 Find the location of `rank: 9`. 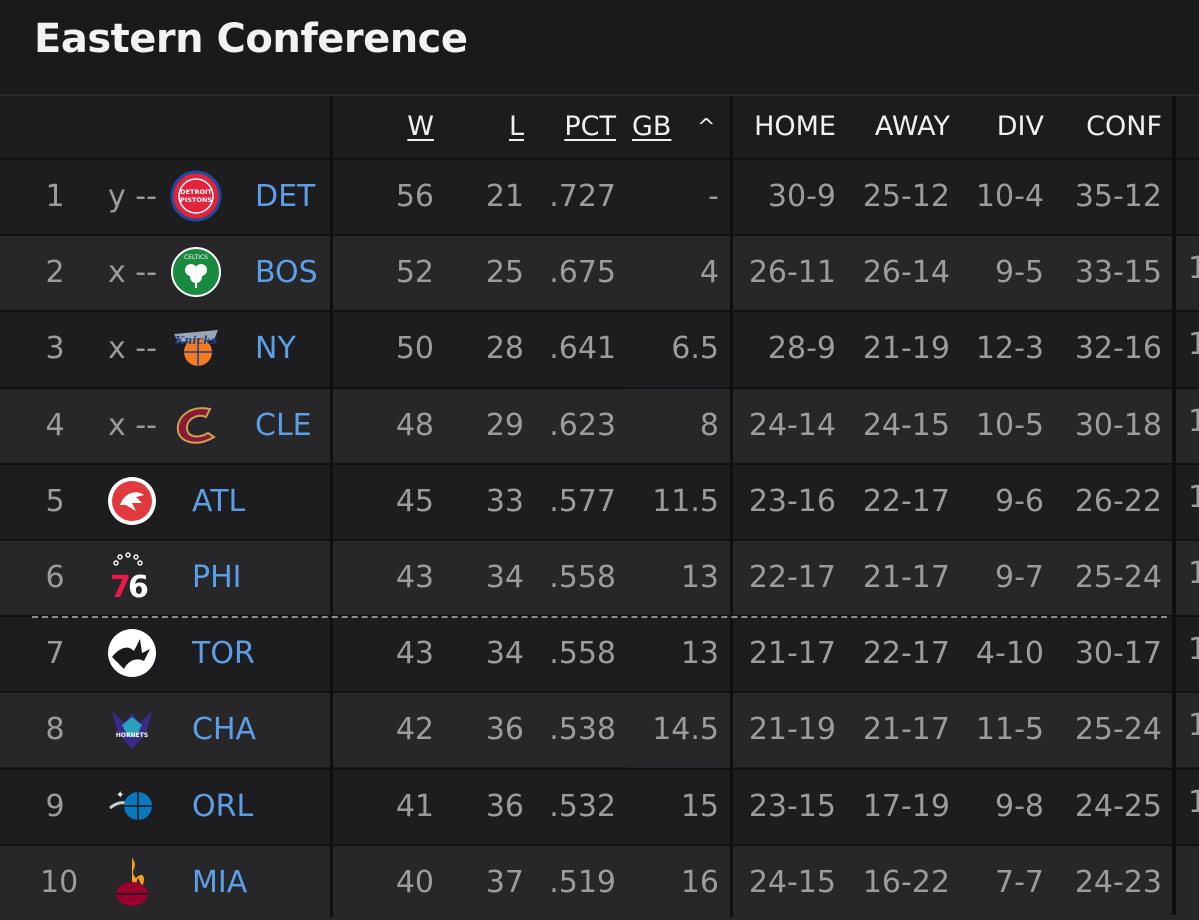

rank: 9 is located at coordinates (55, 806).